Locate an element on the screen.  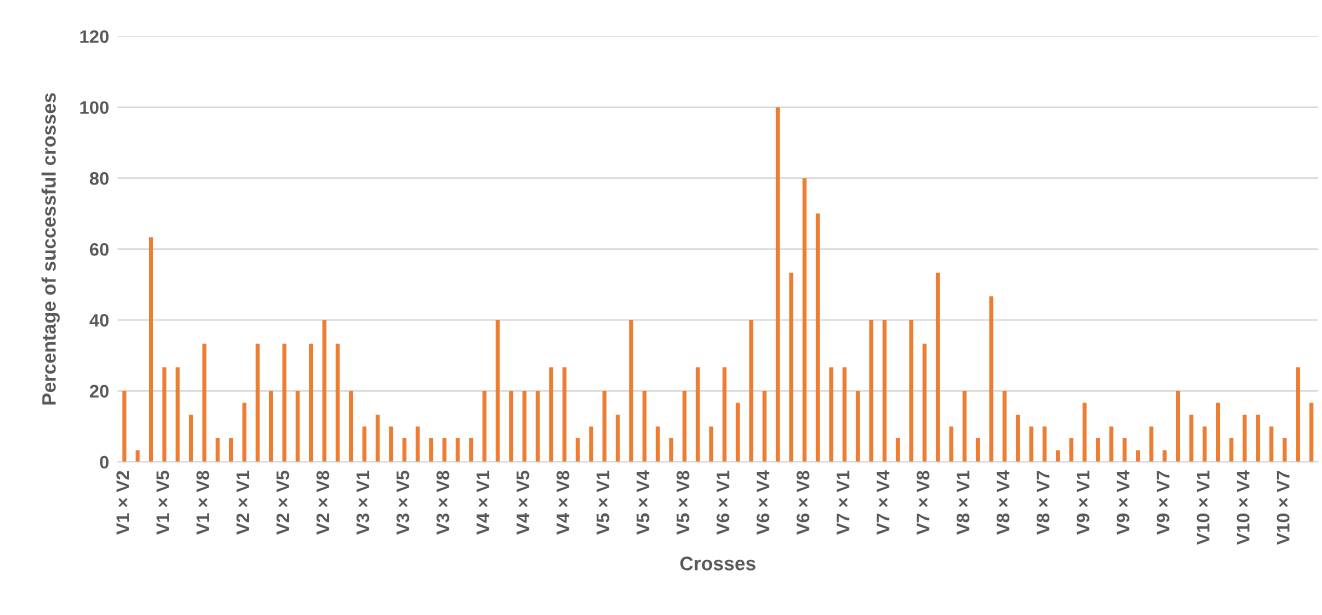
x-tick-label: V1 × V8 is located at coordinates (203, 502).